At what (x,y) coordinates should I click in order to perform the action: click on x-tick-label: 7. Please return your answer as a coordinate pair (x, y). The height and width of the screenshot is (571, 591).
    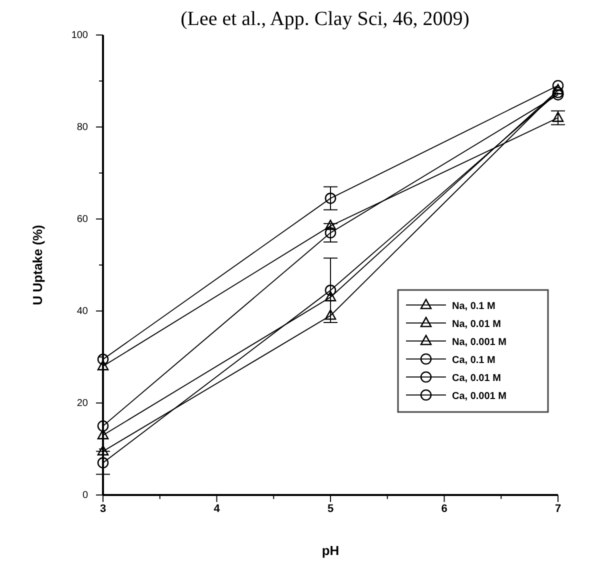
    Looking at the image, I should click on (558, 508).